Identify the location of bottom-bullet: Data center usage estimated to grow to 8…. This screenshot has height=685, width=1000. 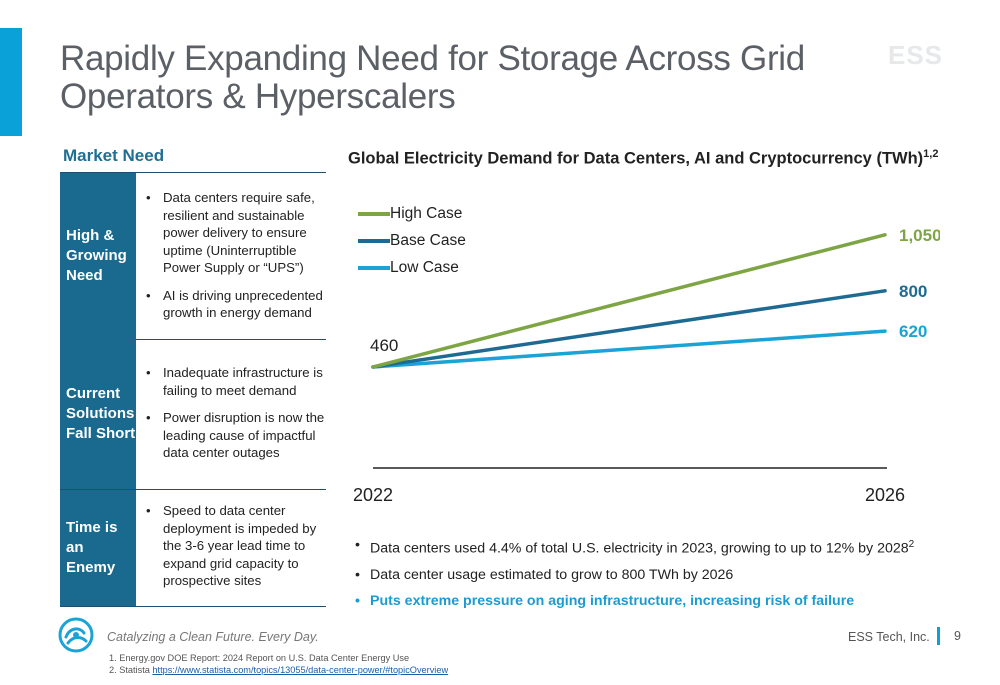
(634, 575).